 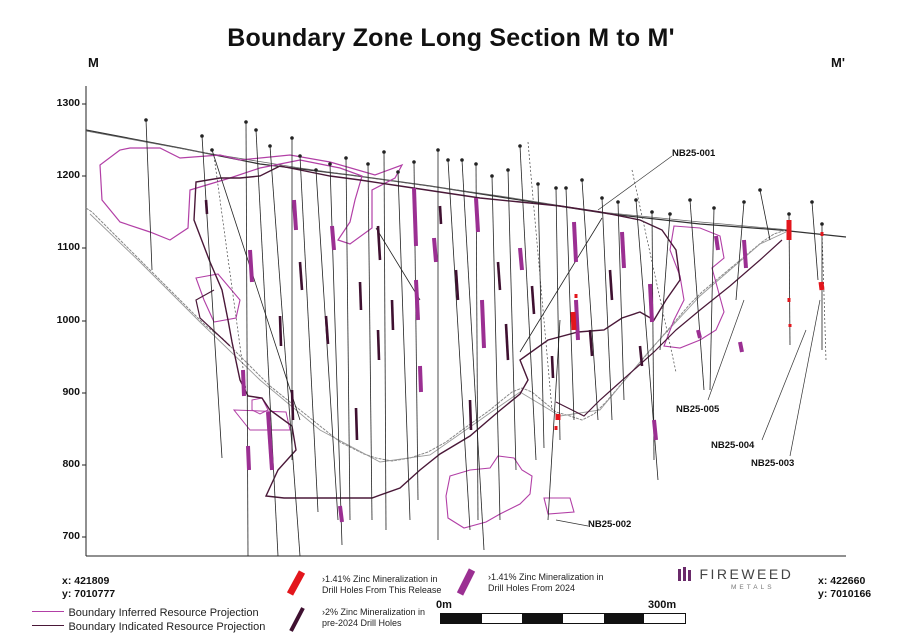 I want to click on indicated-outline-east-limb, so click(x=669, y=328).